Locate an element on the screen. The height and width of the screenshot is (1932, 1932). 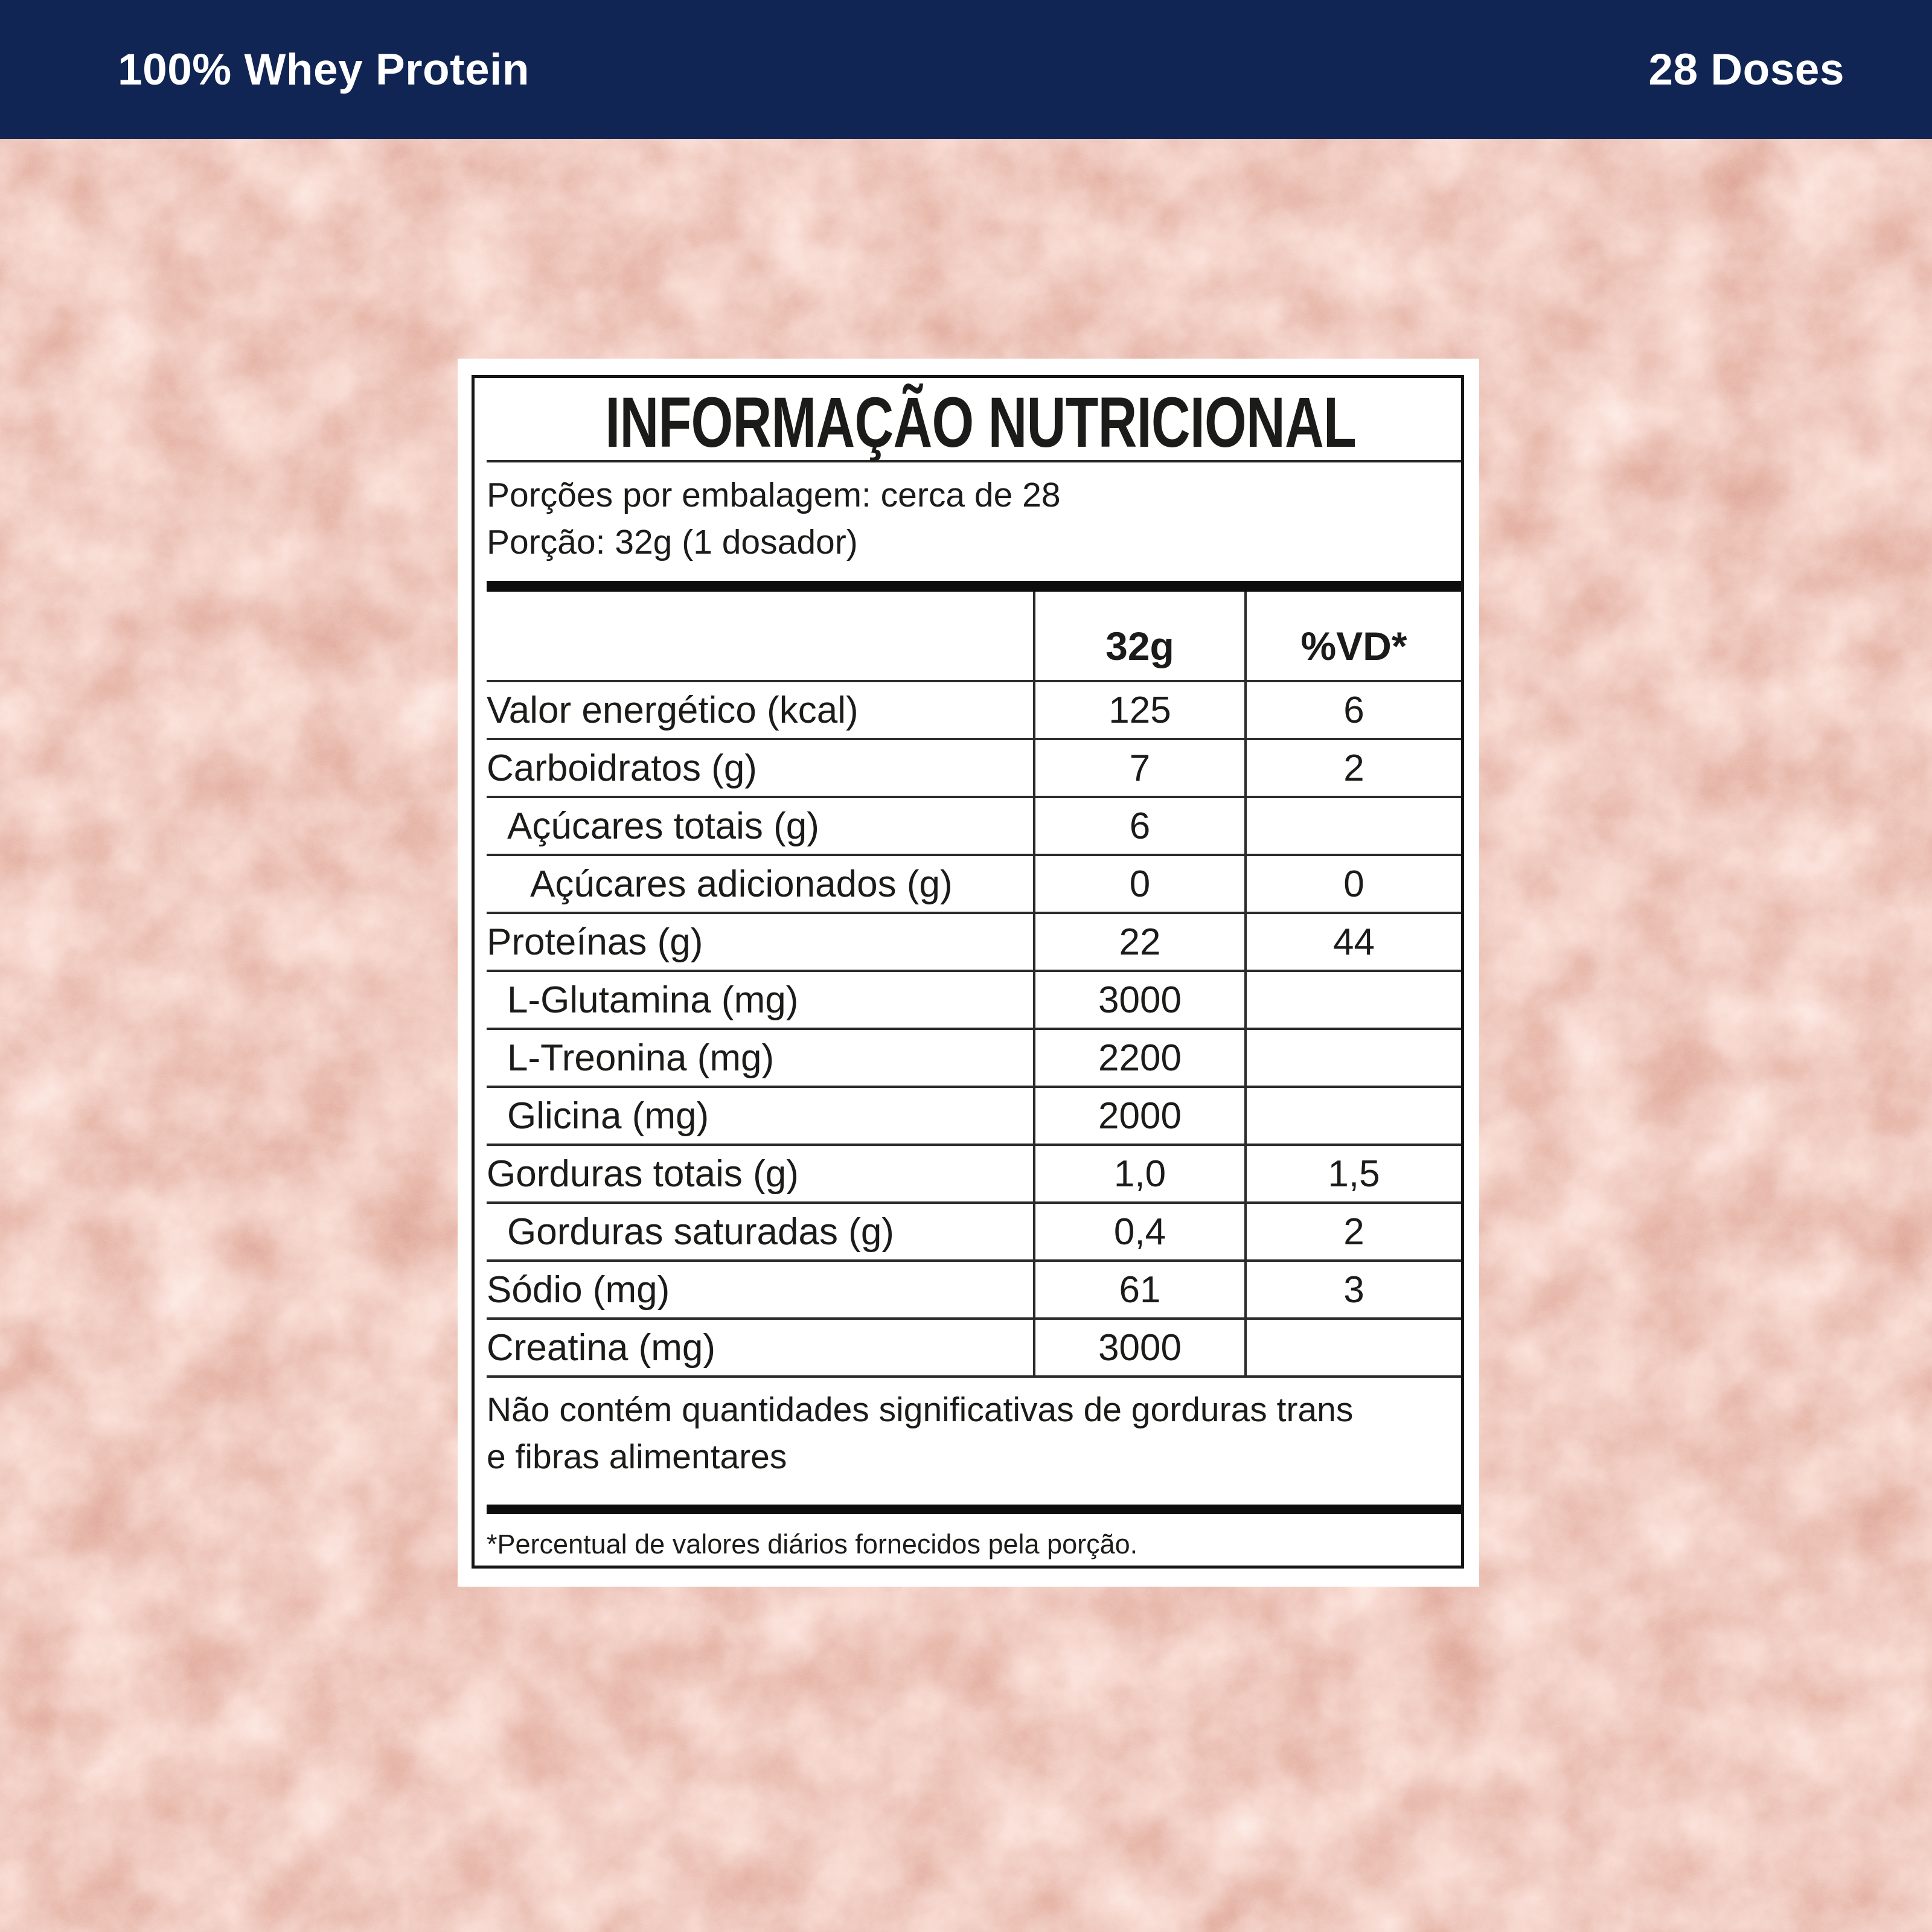
product-name: 100% Whey Protein is located at coordinates (323, 70).